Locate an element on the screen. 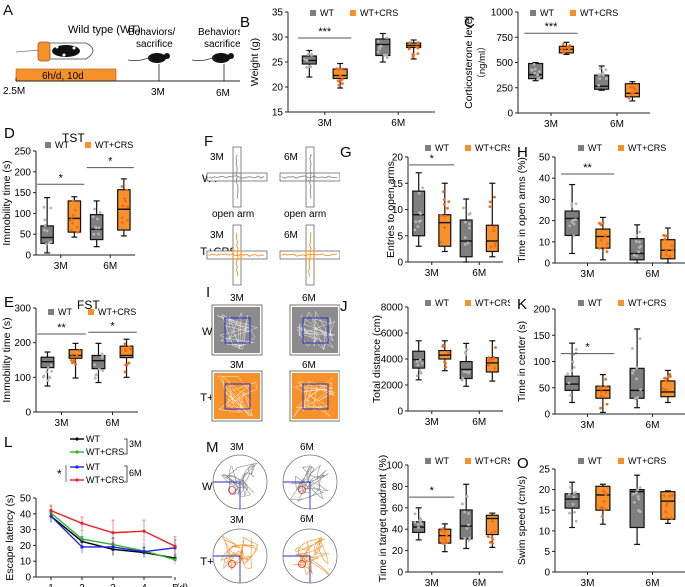  legend-label: WT is located at coordinates (93, 467).